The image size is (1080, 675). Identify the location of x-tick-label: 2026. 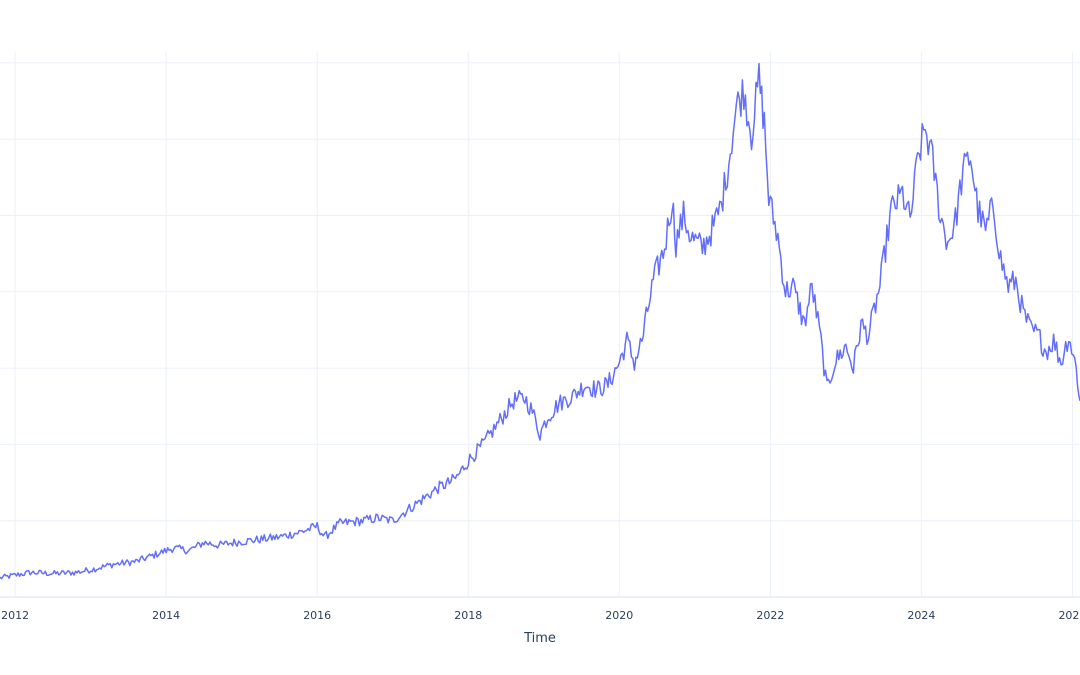
(1069, 615).